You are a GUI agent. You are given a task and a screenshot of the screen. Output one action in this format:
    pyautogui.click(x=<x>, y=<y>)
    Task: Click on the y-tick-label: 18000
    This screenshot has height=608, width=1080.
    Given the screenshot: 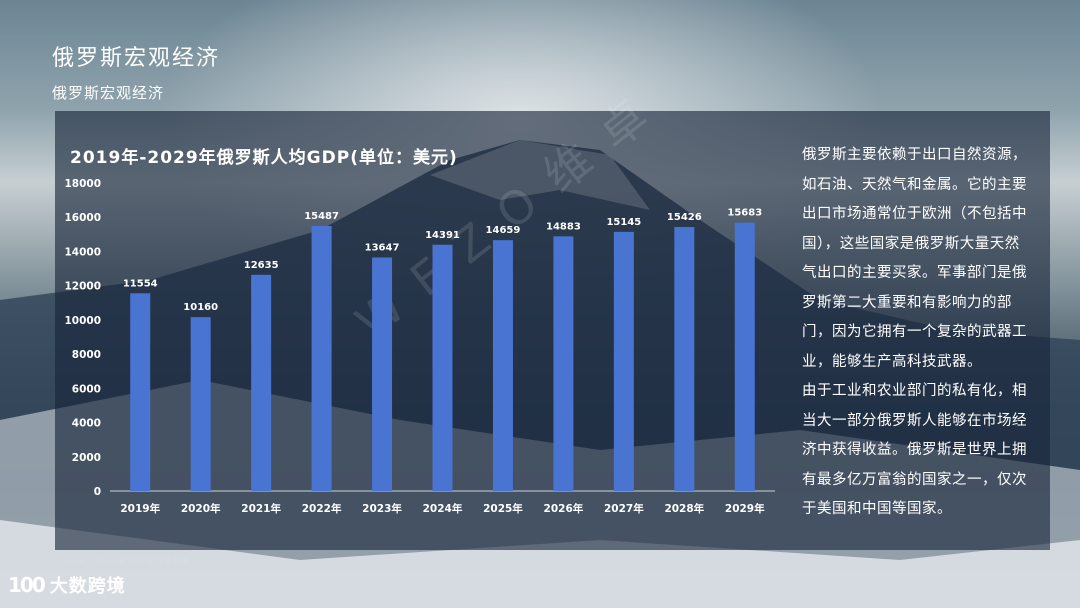 What is the action you would take?
    pyautogui.click(x=82, y=184)
    